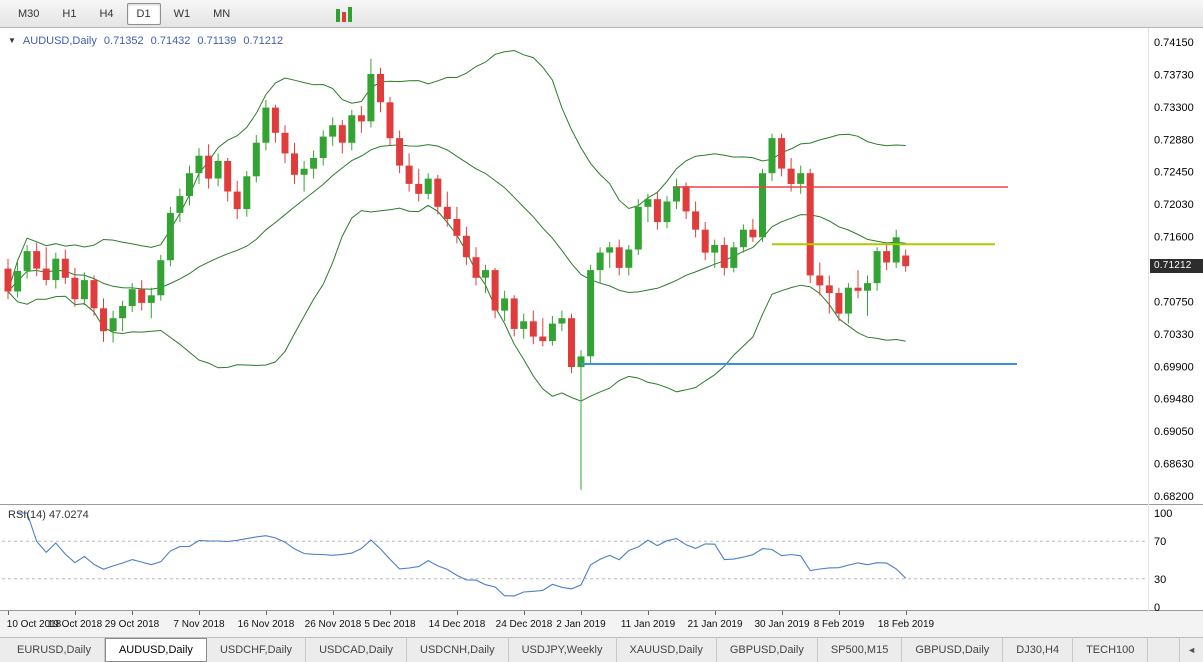 Image resolution: width=1203 pixels, height=662 pixels. What do you see at coordinates (1174, 465) in the screenshot?
I see `price-axis-label: 0.68630` at bounding box center [1174, 465].